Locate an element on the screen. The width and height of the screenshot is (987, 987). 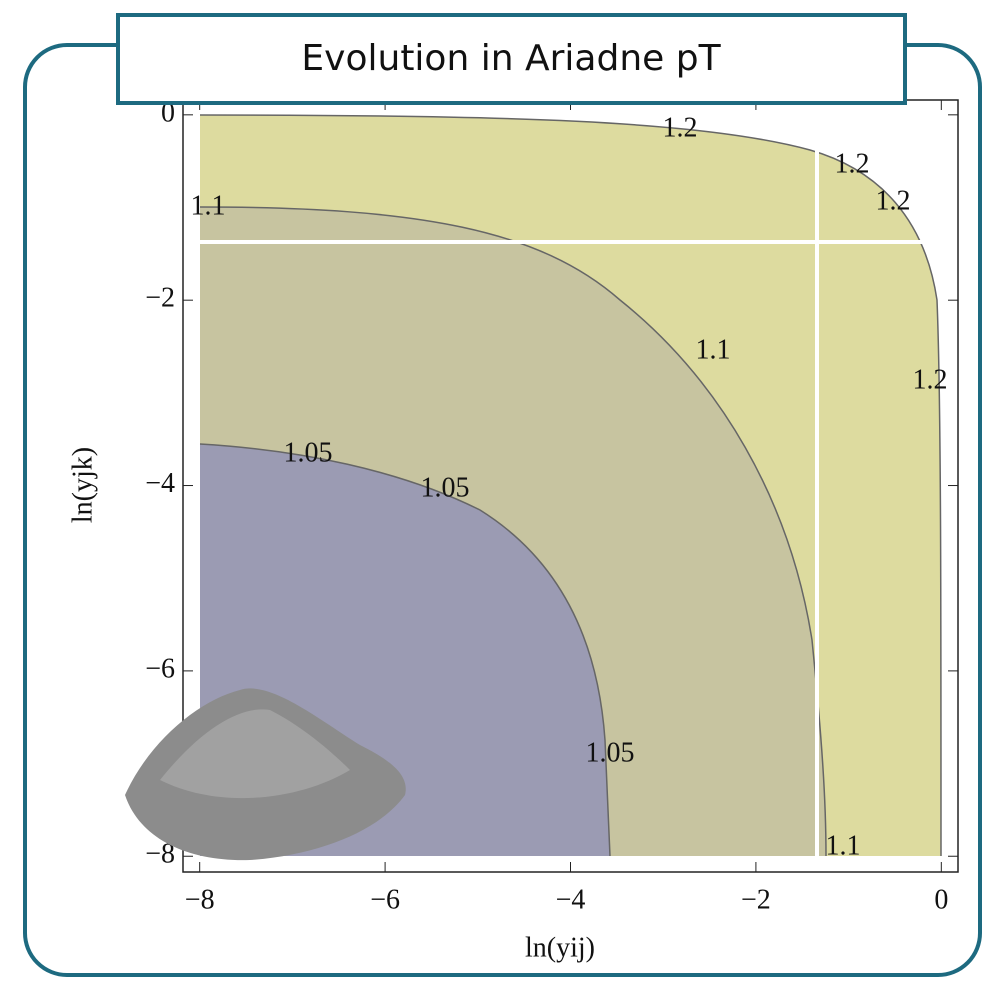
y-axis-label: ln(yjk) is located at coordinates (82, 485).